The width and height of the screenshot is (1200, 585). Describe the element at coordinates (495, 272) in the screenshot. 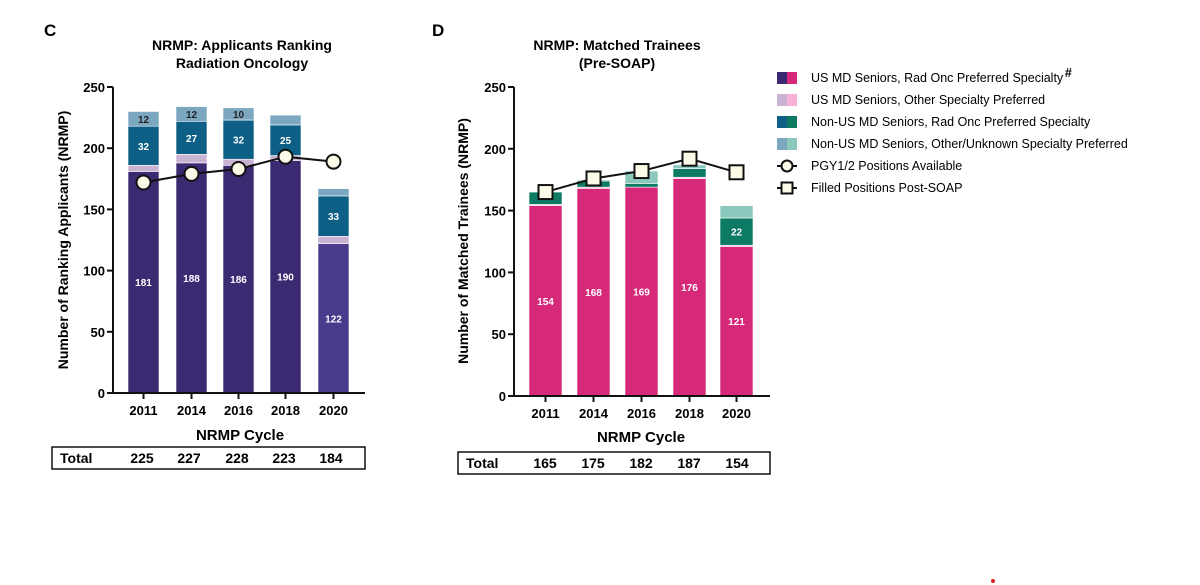

I see `chart-d-y-tick-label: 100` at that location.